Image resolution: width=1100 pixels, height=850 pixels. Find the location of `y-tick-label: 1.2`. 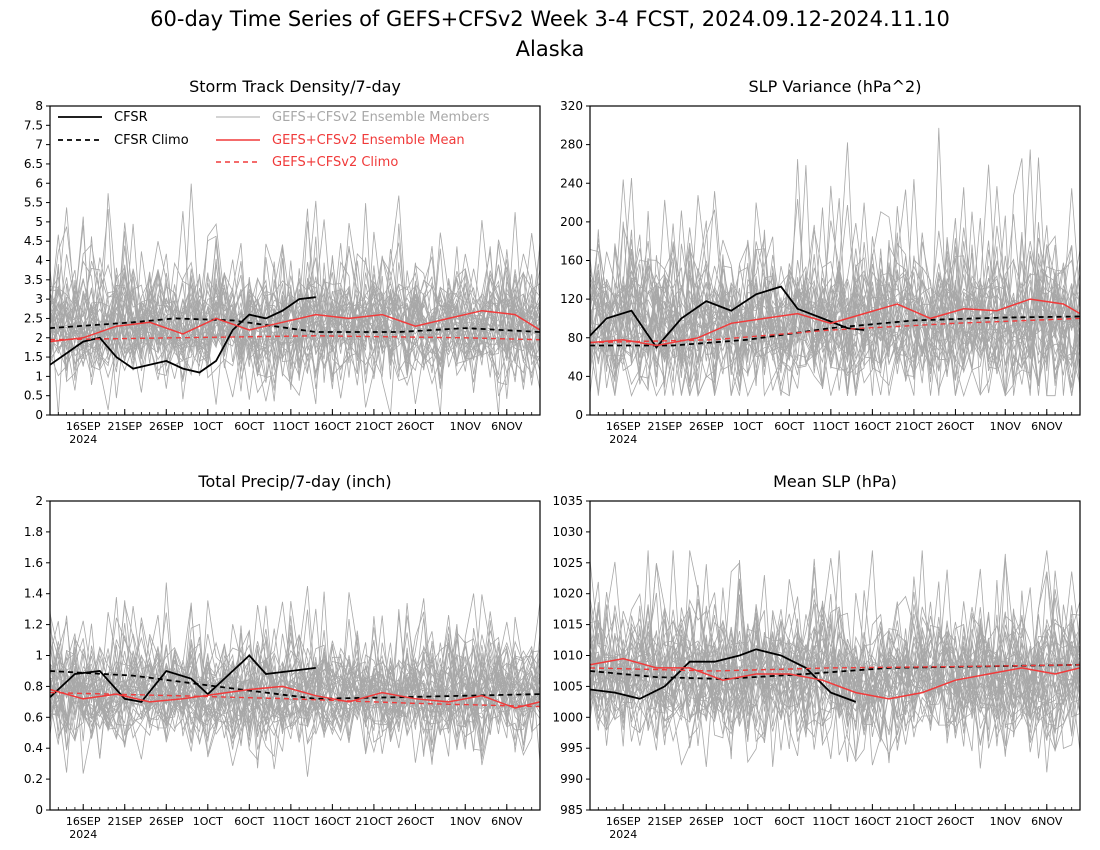

y-tick-label: 1.2 is located at coordinates (33, 625).